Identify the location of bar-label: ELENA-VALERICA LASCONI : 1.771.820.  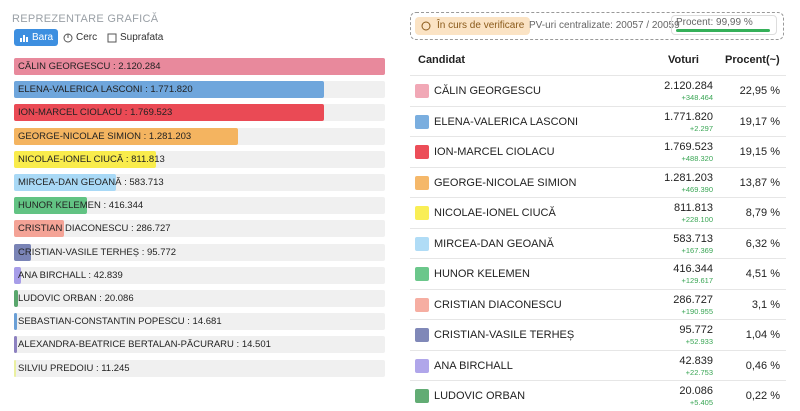
(105, 90).